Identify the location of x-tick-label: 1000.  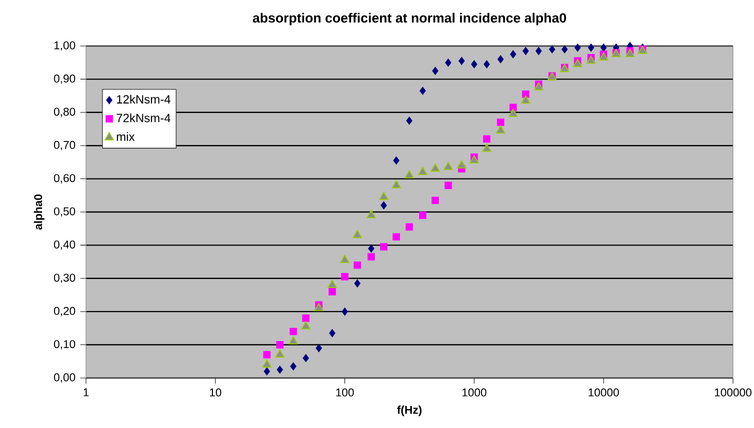
(474, 392).